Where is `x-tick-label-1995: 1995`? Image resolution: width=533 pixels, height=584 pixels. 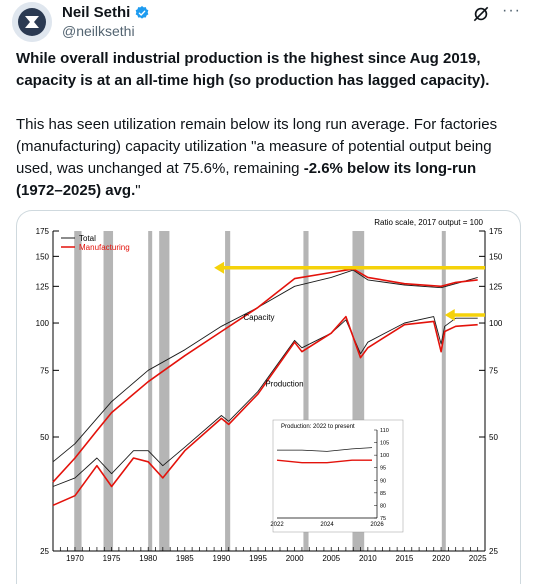 x-tick-label-1995: 1995 is located at coordinates (258, 558).